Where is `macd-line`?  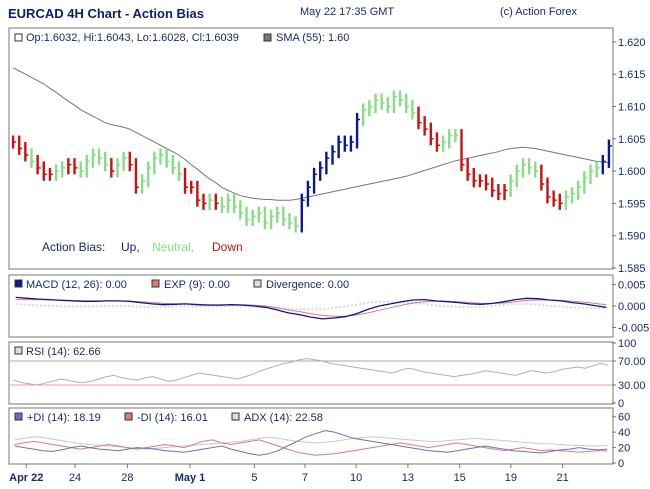 macd-line is located at coordinates (311, 308).